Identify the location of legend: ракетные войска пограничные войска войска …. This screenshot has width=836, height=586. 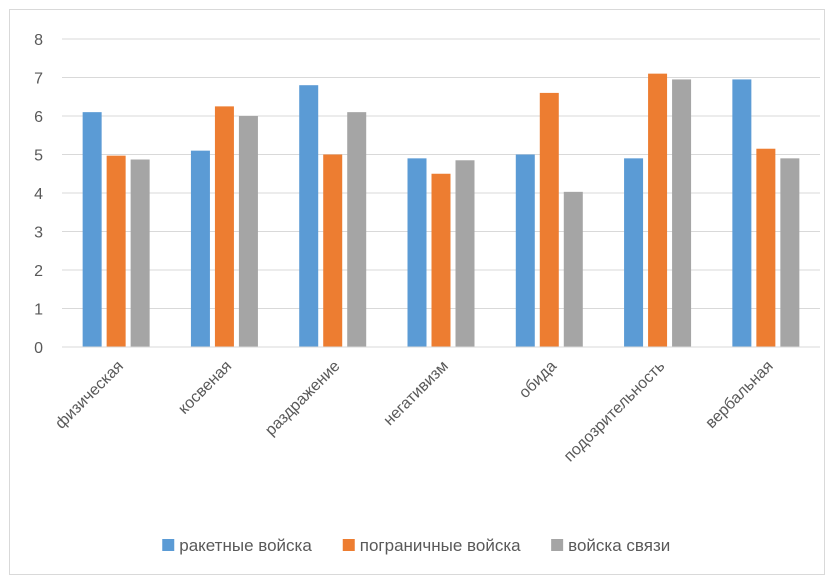
(416, 545).